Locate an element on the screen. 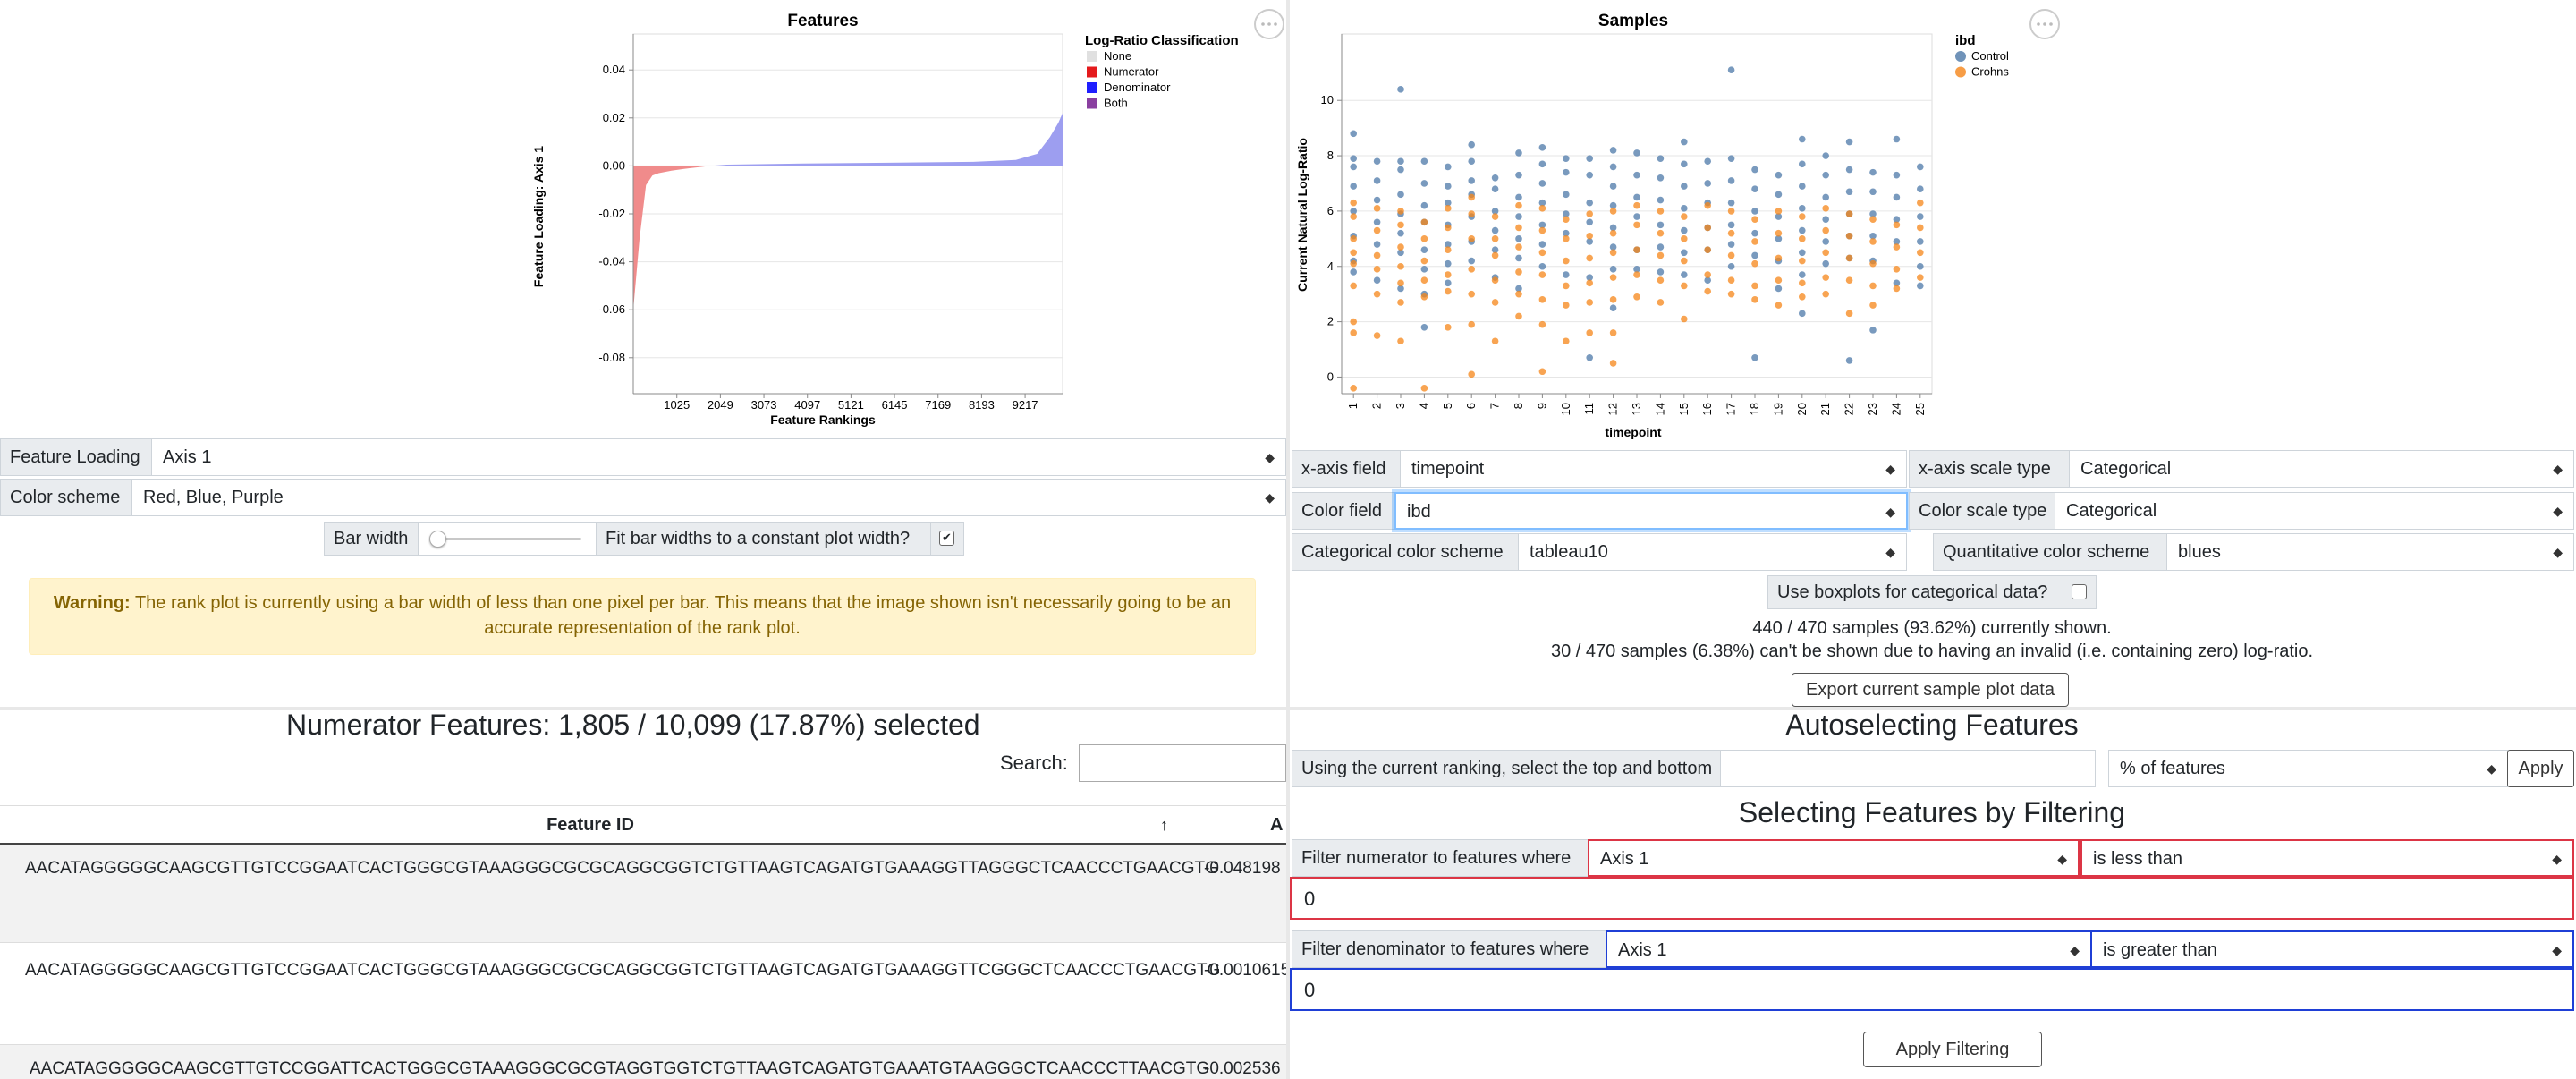 This screenshot has width=2576, height=1079. color-field-select: ibd ◆ is located at coordinates (1651, 511).